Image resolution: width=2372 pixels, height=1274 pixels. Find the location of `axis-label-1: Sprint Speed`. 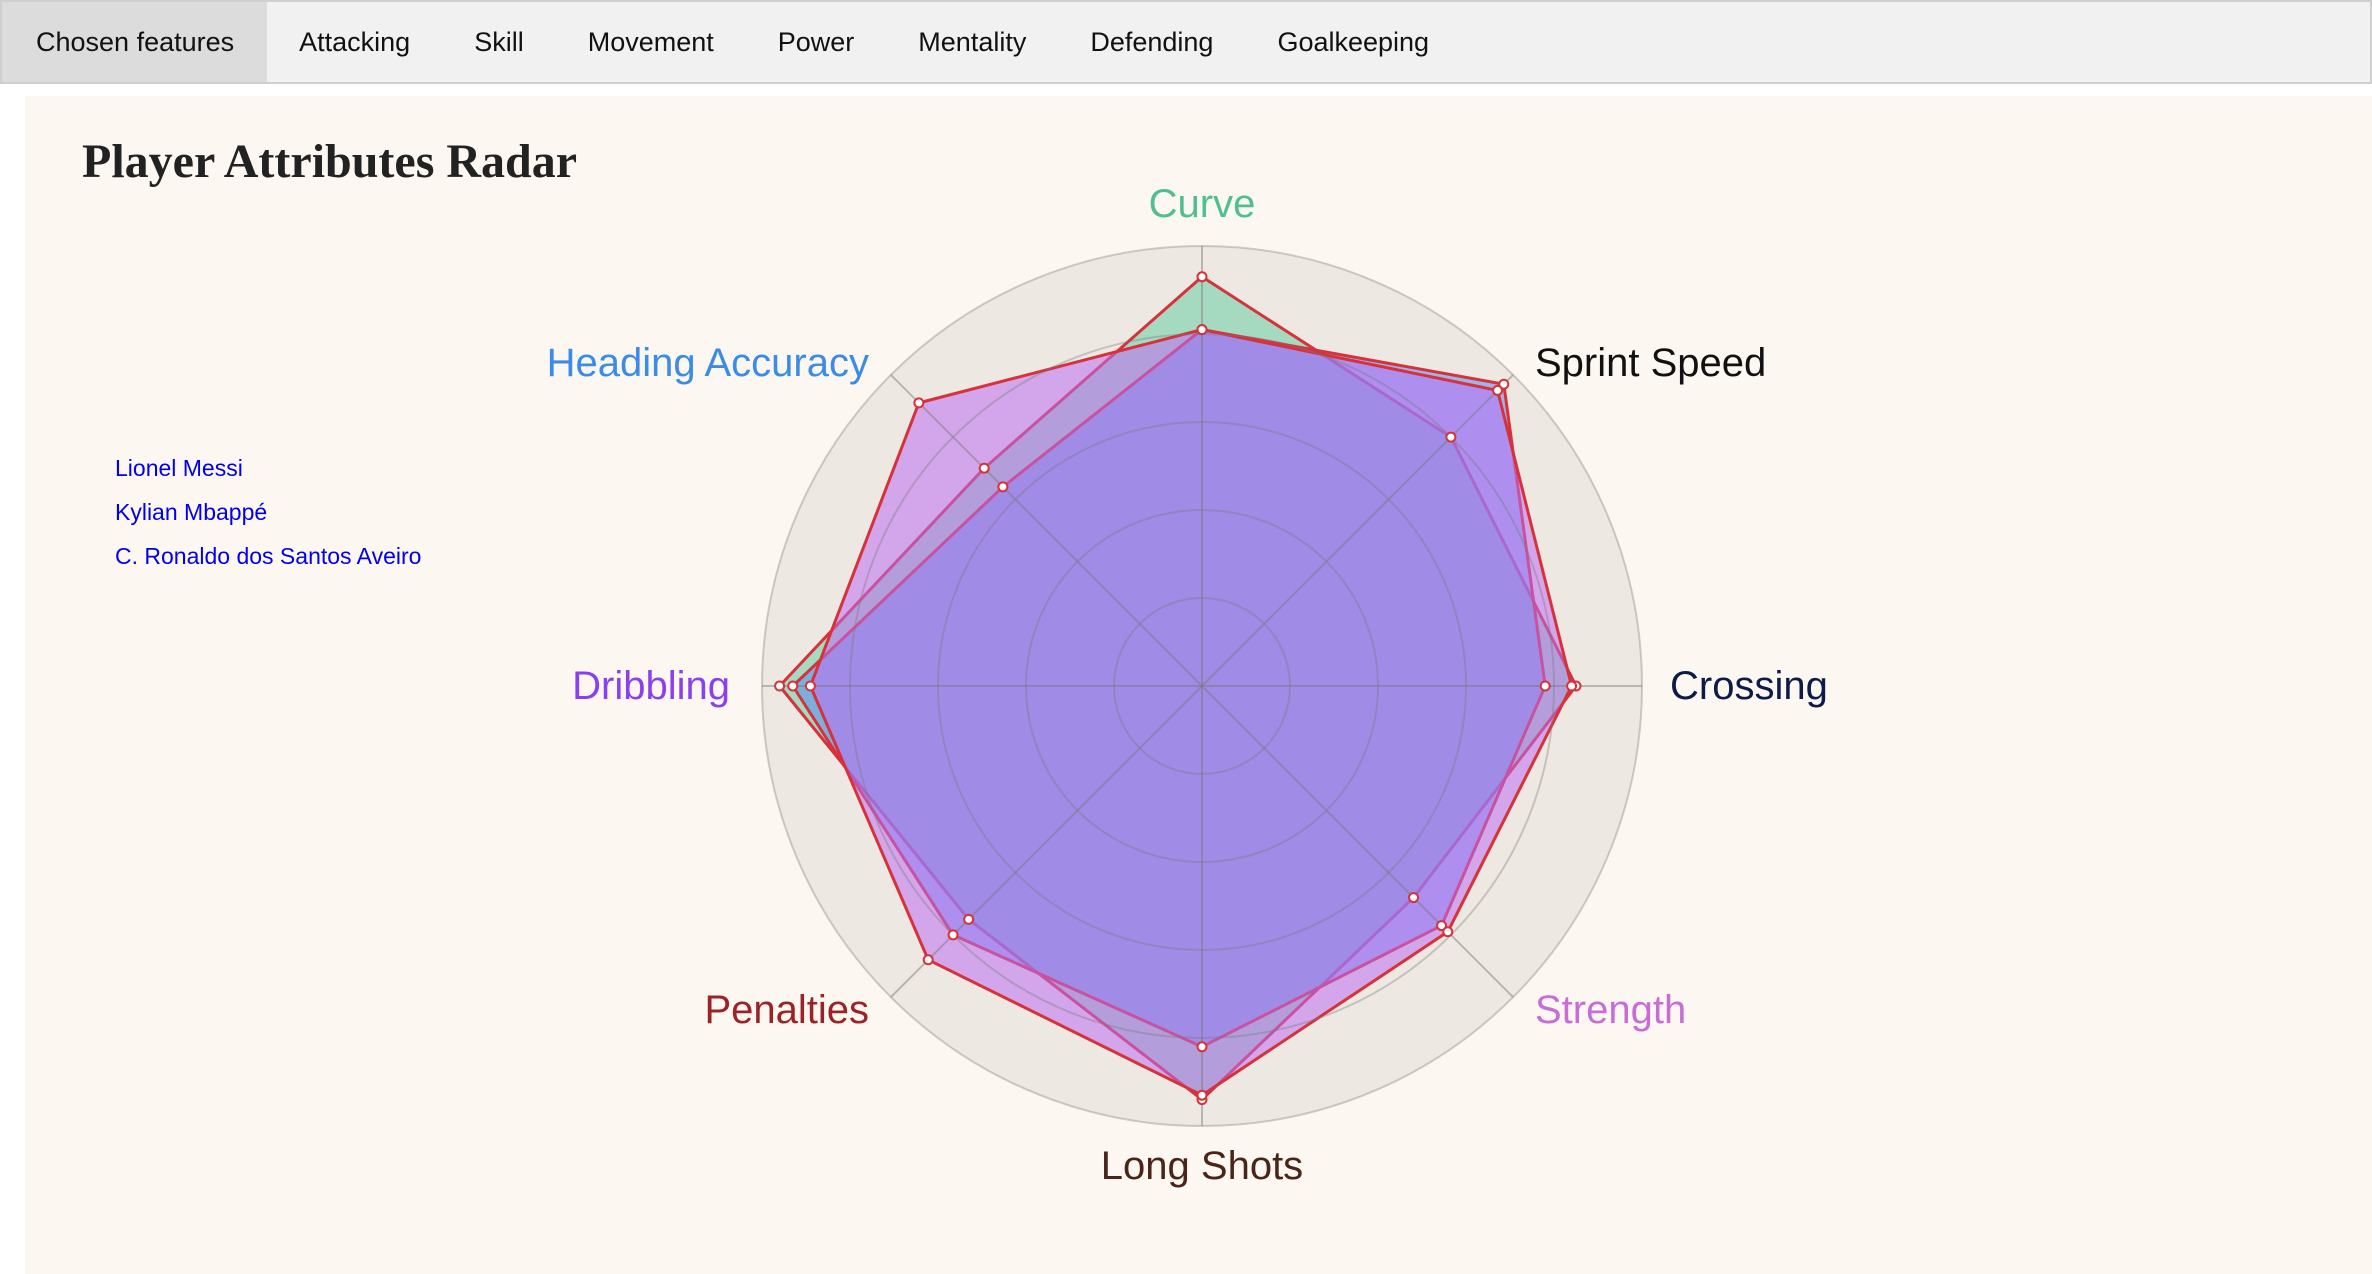

axis-label-1: Sprint Speed is located at coordinates (1650, 363).